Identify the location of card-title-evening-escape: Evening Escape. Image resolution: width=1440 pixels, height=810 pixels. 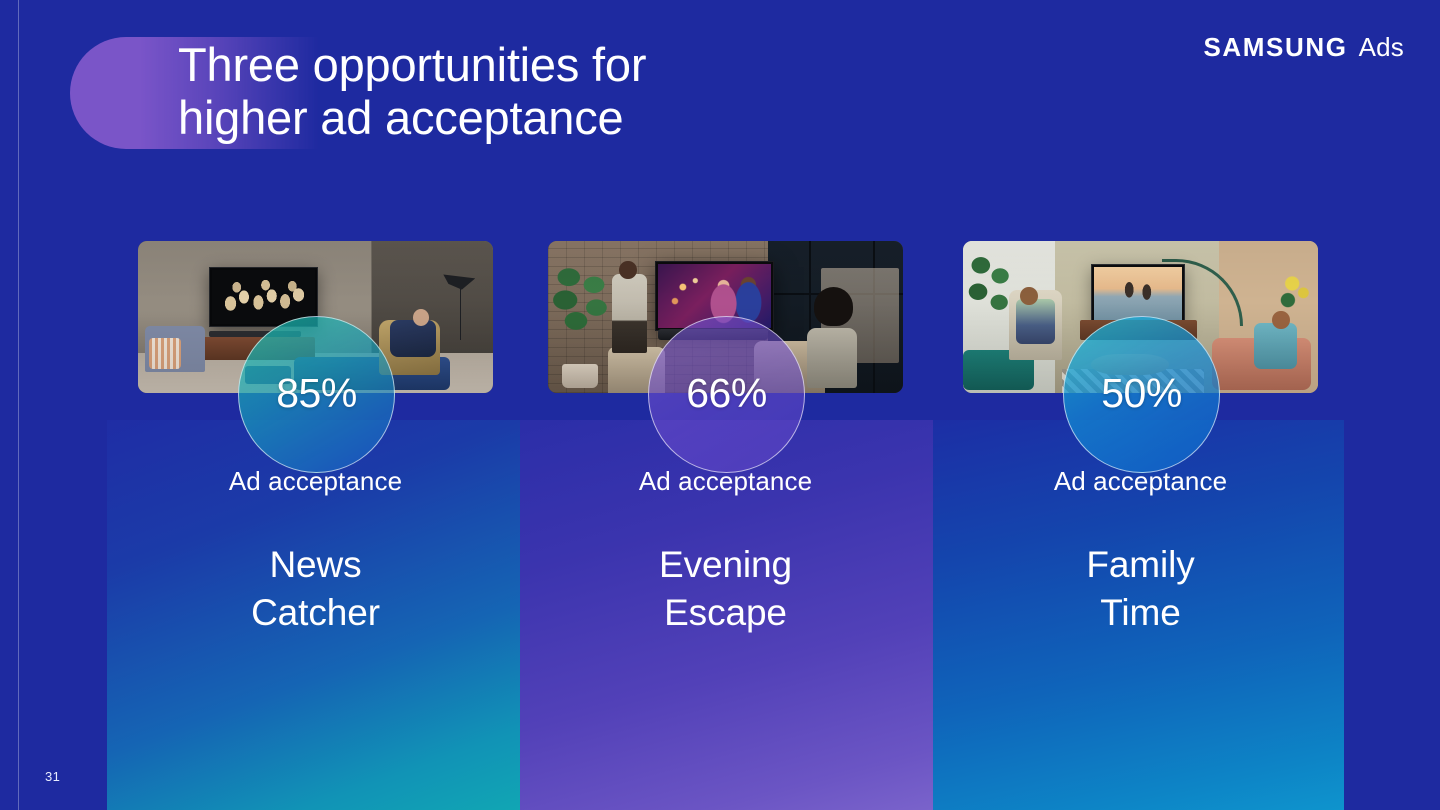
(725, 589).